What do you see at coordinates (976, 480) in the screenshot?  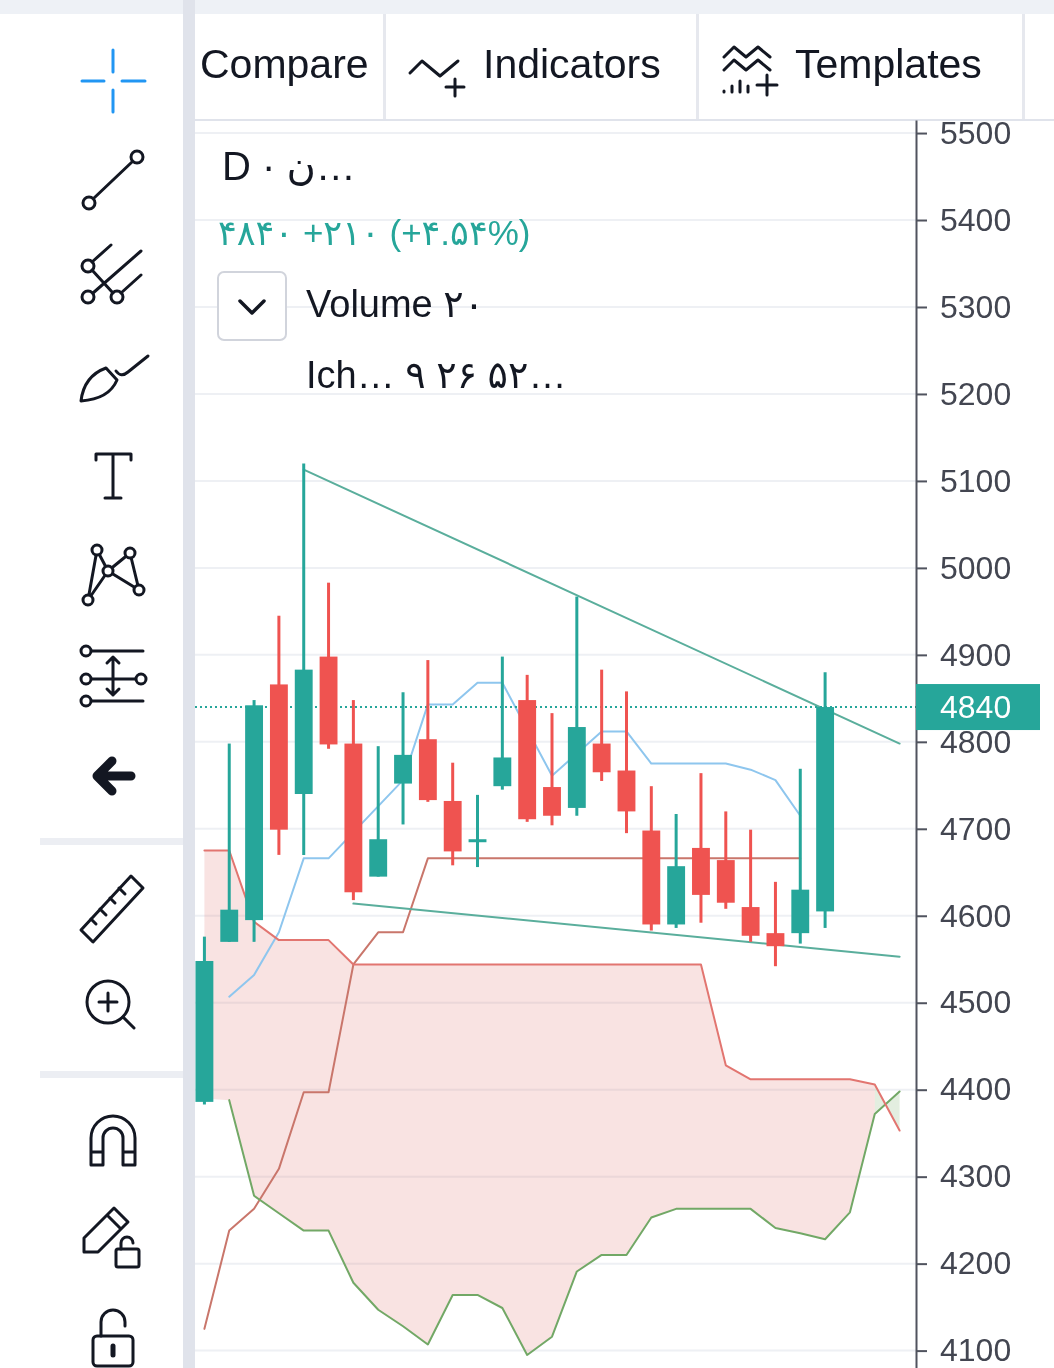 I see `y-tick-label: 5100` at bounding box center [976, 480].